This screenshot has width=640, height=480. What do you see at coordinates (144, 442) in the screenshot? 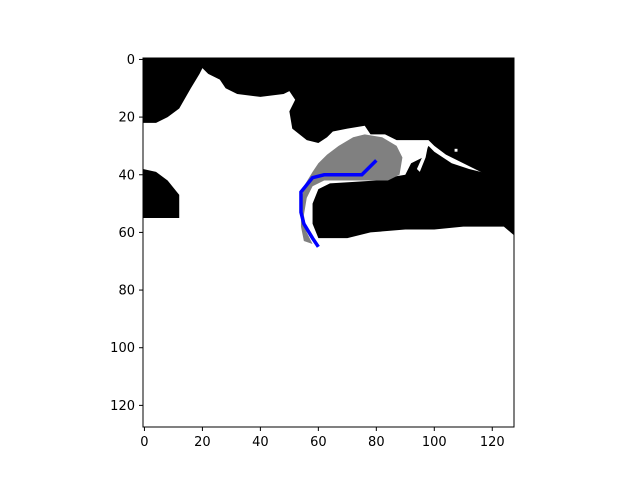
I see `x-tick-label-0: 0` at bounding box center [144, 442].